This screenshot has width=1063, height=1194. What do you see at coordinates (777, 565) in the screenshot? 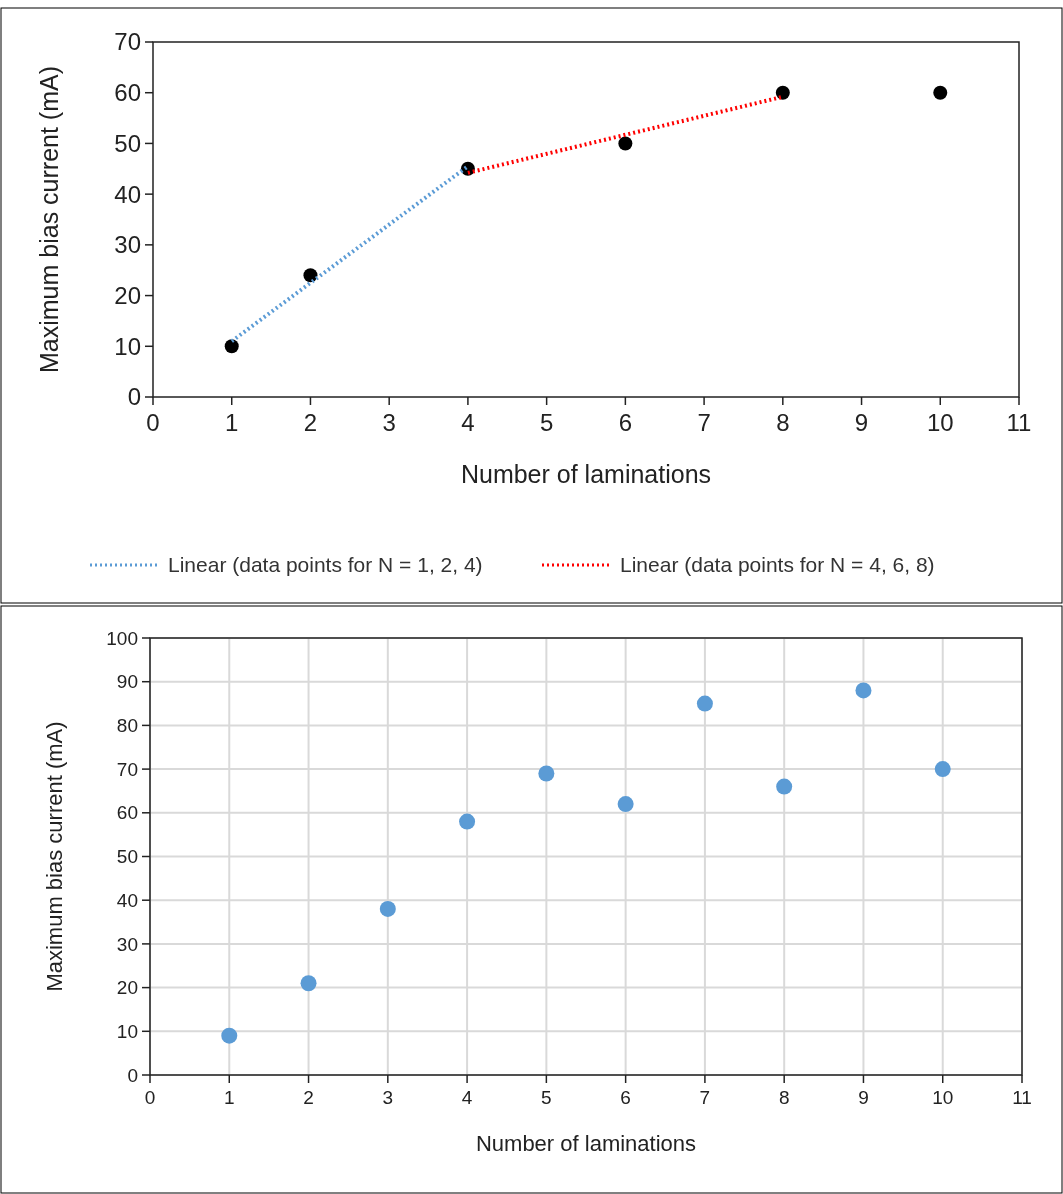
I see `legend-label: Linear (data points for N = 4, 6, 8)` at bounding box center [777, 565].